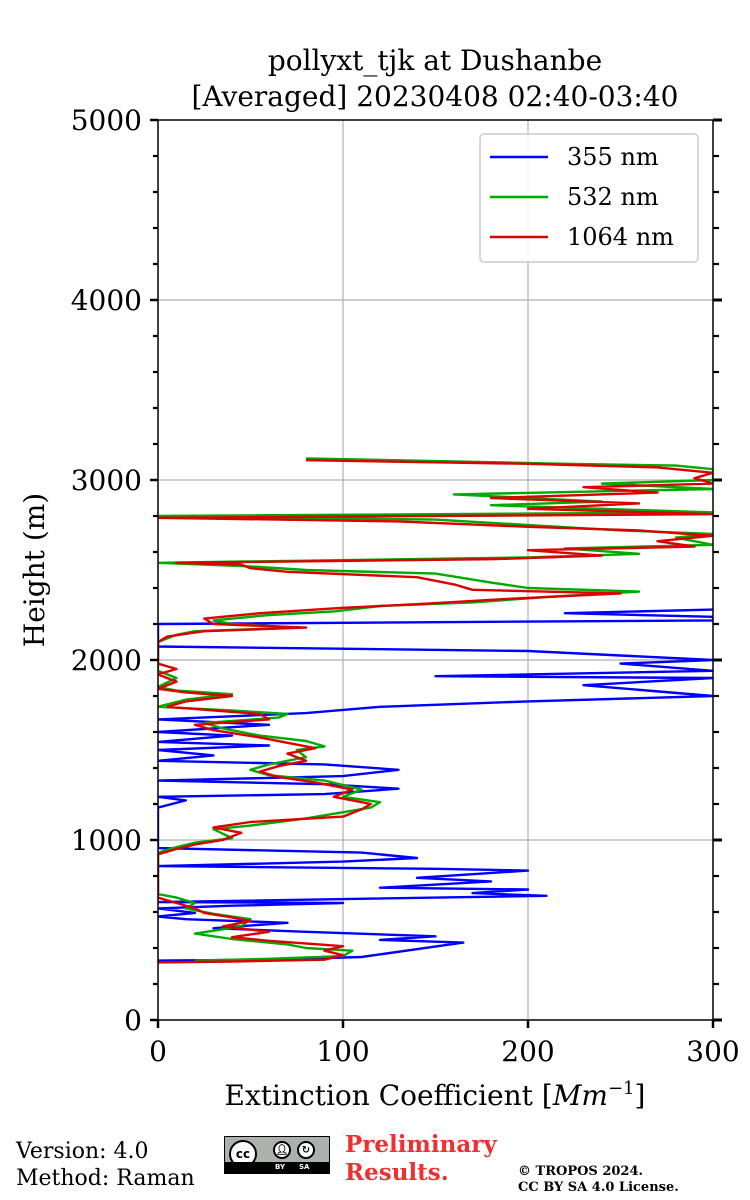 The image size is (750, 1200). I want to click on y-tick-label-0: 0, so click(133, 1020).